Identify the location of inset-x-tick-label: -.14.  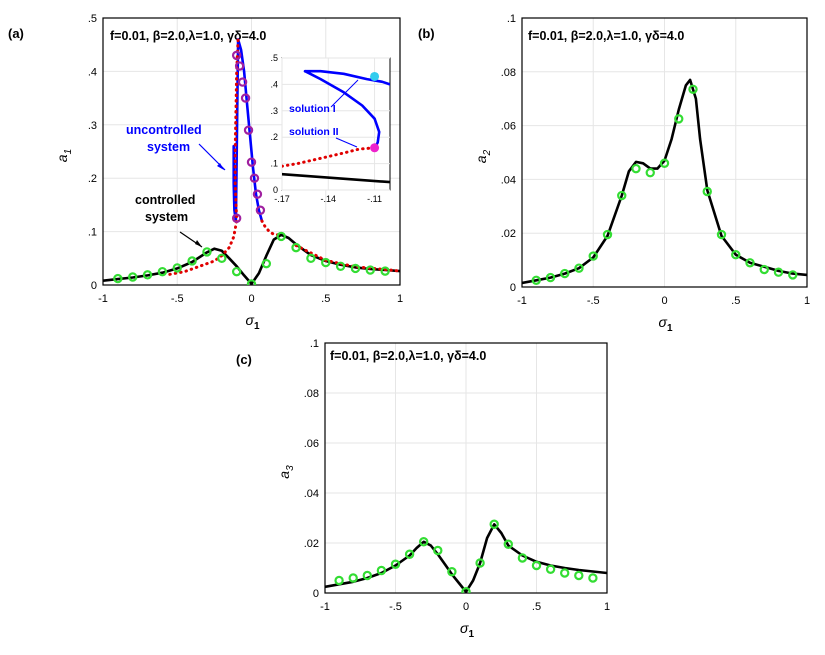
(329, 199).